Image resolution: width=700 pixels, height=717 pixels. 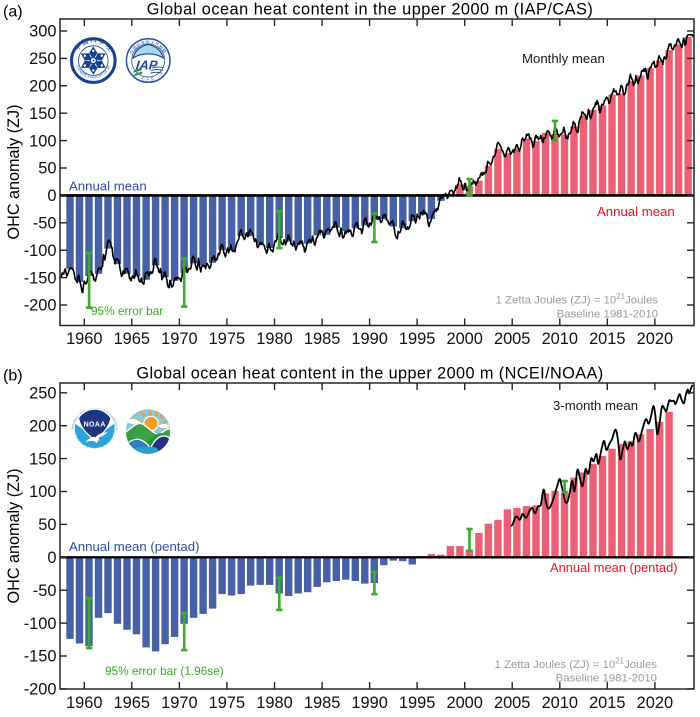 I want to click on svg-text: 300, so click(x=42, y=32).